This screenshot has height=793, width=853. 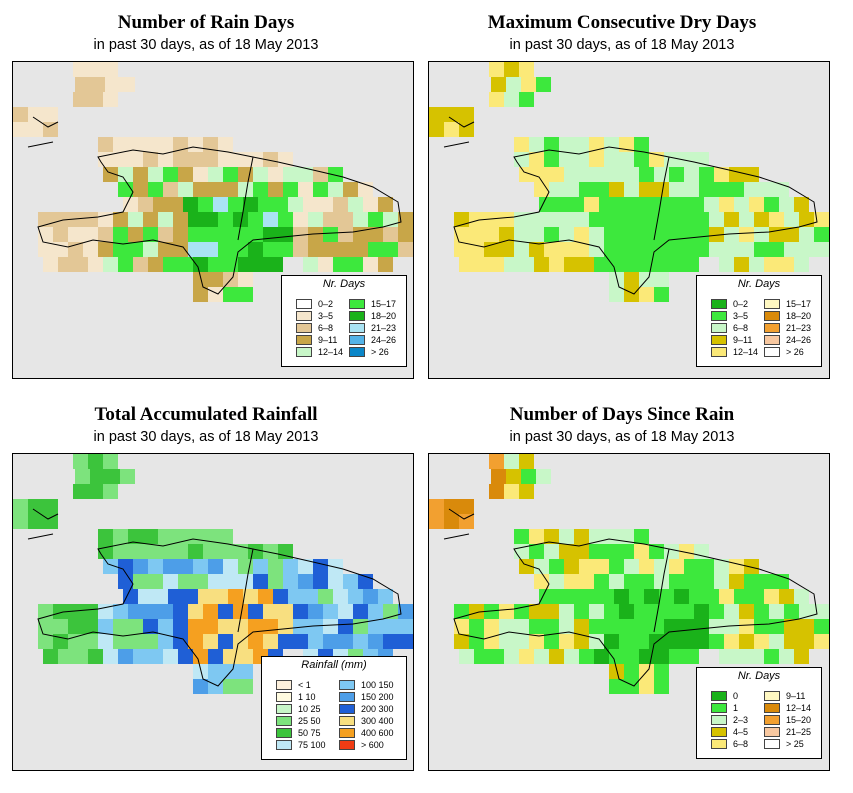 I want to click on panel-subtitle: in past 30 days, as of 18 May 2013, so click(x=622, y=437).